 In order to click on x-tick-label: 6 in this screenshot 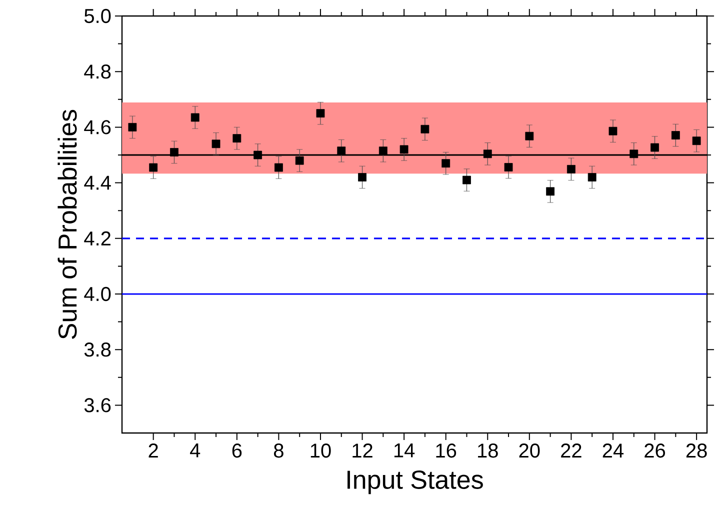, I will do `click(237, 451)`.